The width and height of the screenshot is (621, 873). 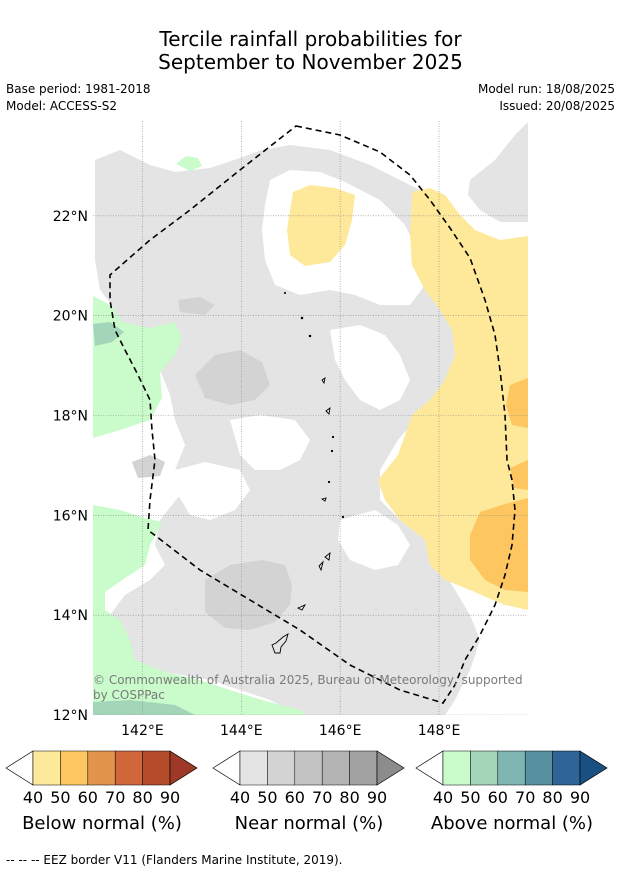 What do you see at coordinates (70, 616) in the screenshot?
I see `lat-tick-label: 14°N` at bounding box center [70, 616].